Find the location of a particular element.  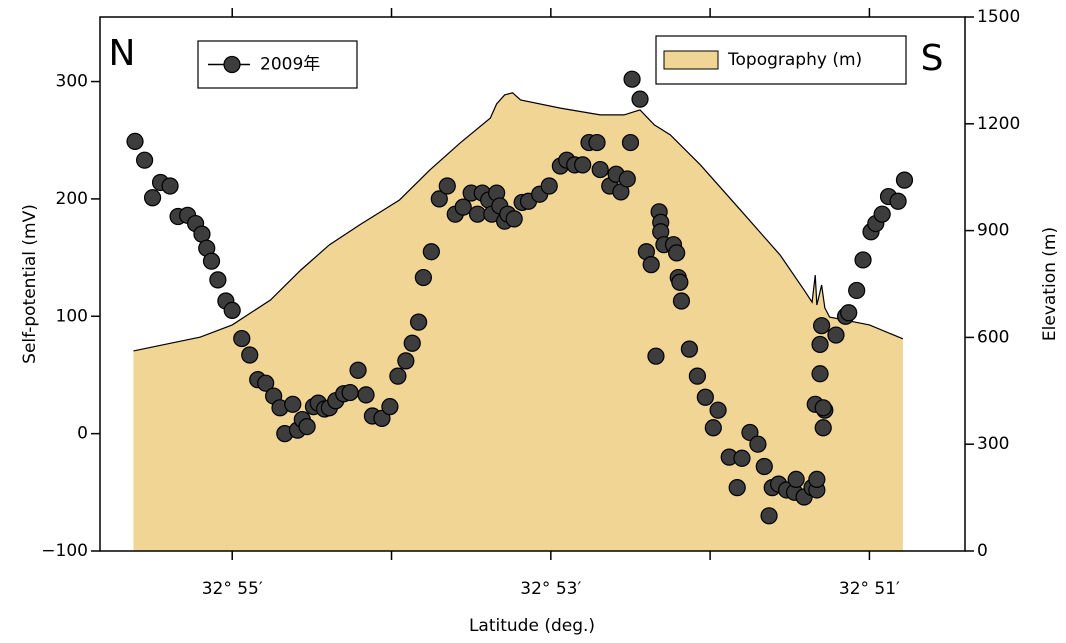

y2-axis-label: Elevation (m) is located at coordinates (1050, 284).